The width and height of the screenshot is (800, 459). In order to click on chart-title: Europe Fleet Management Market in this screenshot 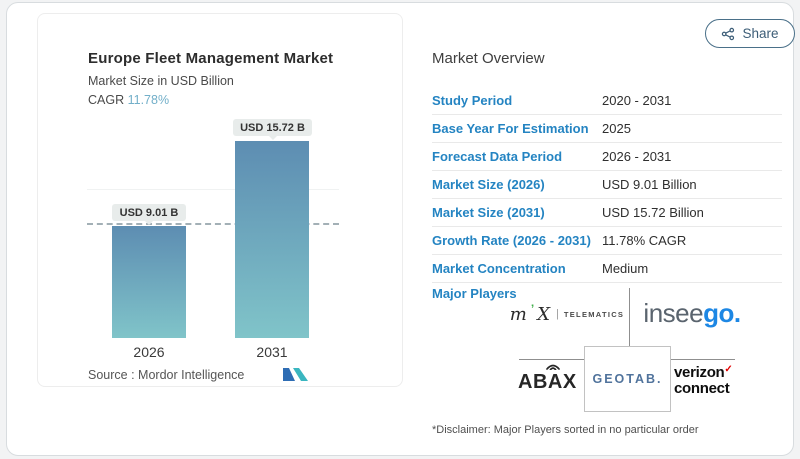, I will do `click(211, 58)`.